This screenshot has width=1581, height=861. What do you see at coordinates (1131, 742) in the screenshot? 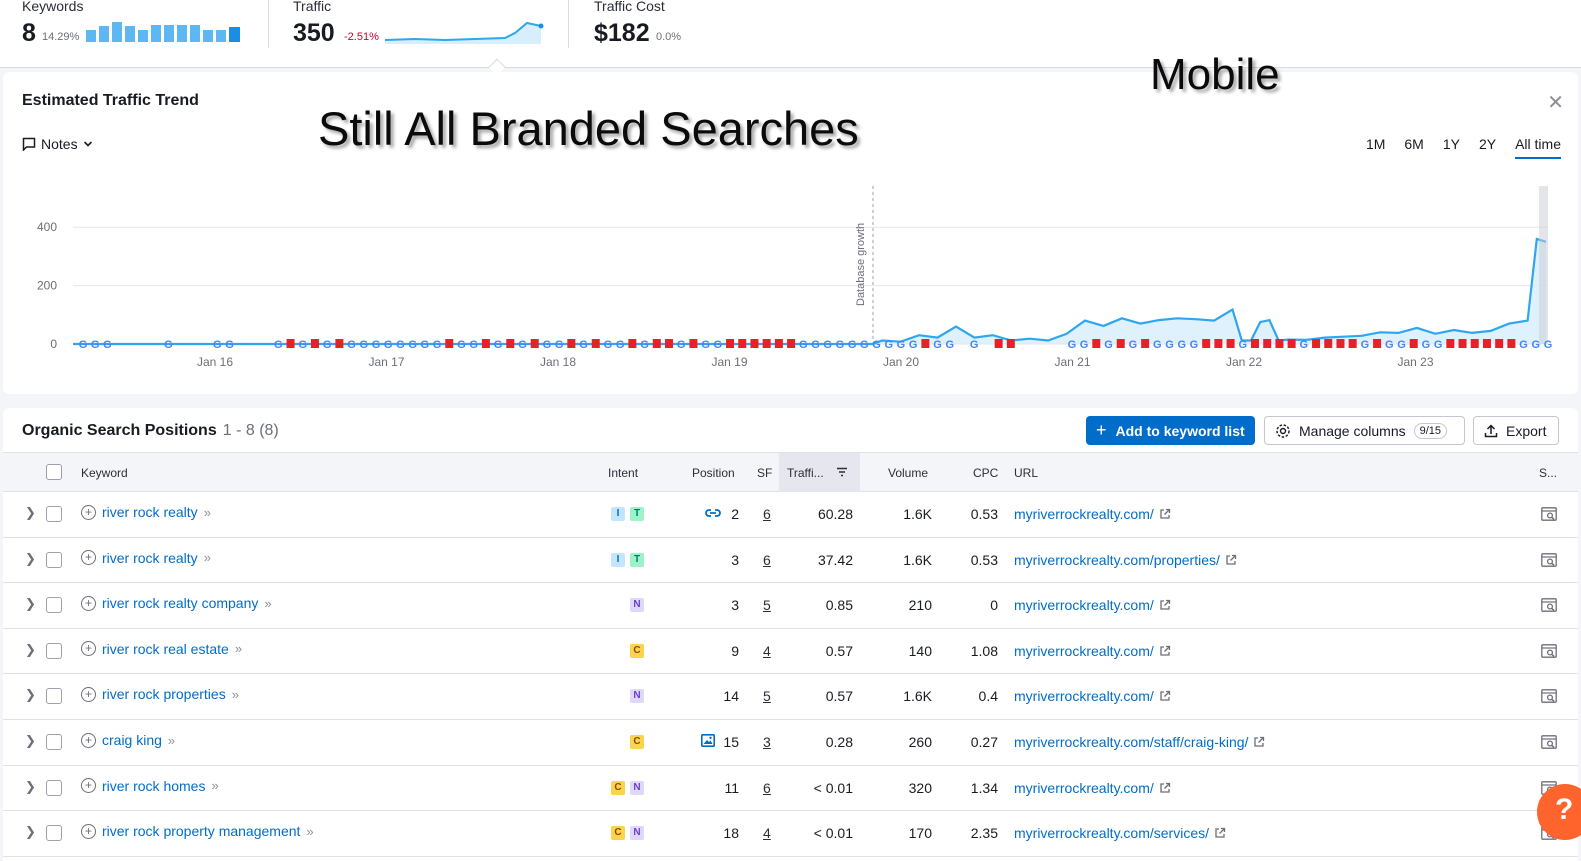
I see `url-text: myriverrockrealty.com/staff/craig-king/` at bounding box center [1131, 742].